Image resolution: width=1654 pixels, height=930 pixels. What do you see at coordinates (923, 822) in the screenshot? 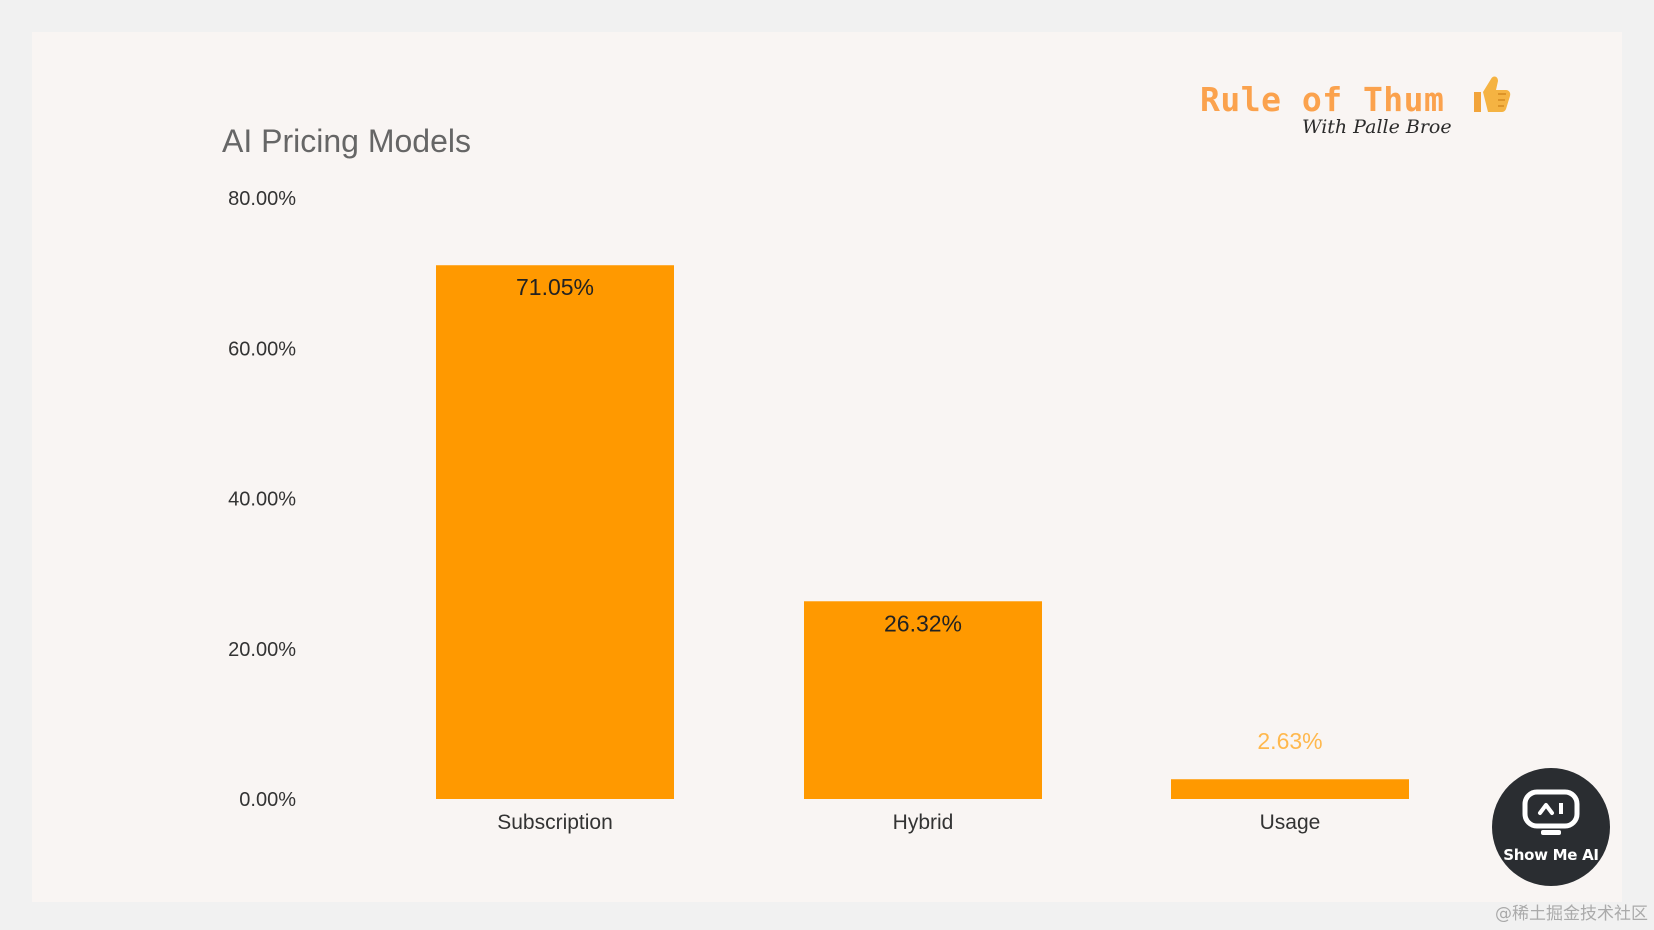
I see `x-tick-label: Hybrid` at bounding box center [923, 822].